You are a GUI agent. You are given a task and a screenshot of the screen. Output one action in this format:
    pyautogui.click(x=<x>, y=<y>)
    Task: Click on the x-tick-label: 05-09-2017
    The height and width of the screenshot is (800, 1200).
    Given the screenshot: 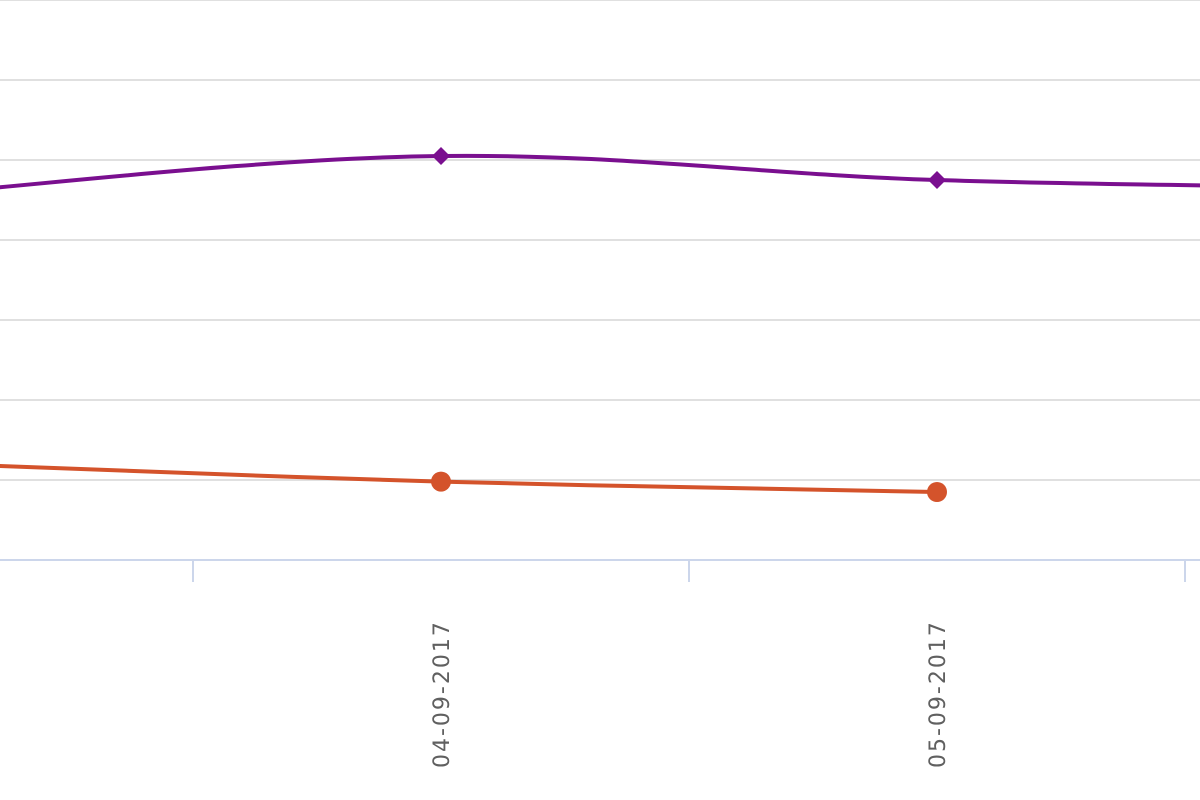 What is the action you would take?
    pyautogui.click(x=938, y=694)
    